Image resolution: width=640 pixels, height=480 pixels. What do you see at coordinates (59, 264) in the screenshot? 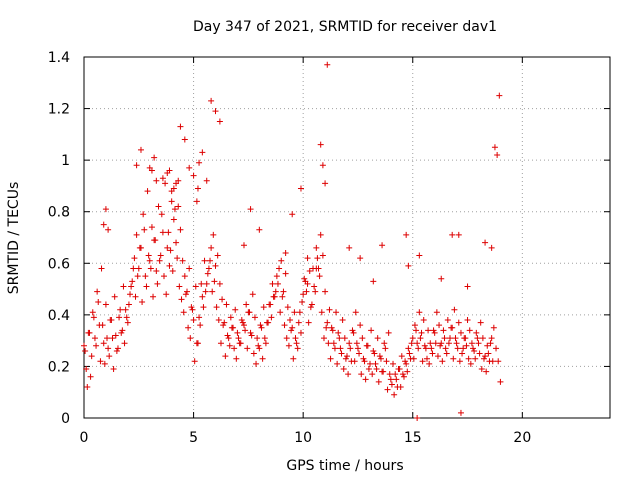
I see `y-tick-label: 0.6` at bounding box center [59, 264].